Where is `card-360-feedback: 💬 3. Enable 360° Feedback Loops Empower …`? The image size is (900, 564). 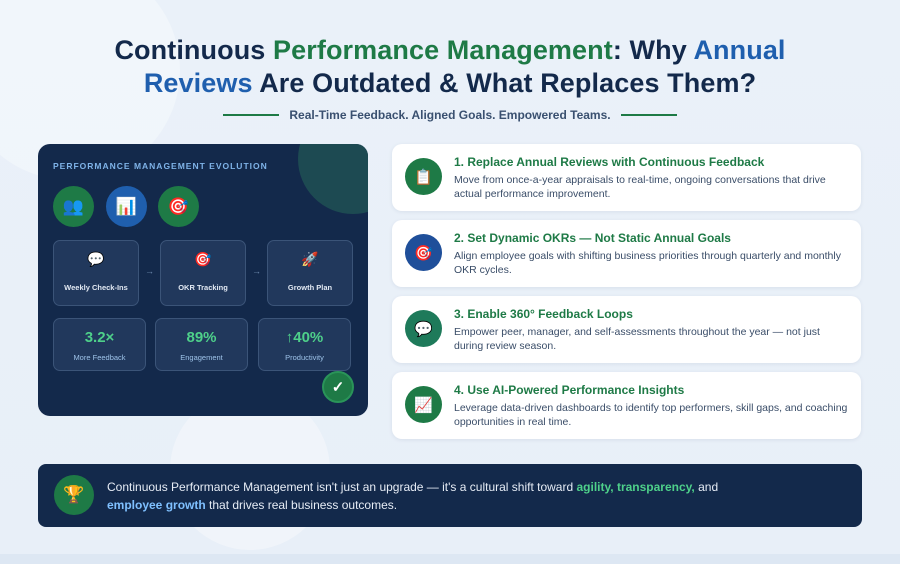
card-360-feedback: 💬 3. Enable 360° Feedback Loops Empower … is located at coordinates (626, 329).